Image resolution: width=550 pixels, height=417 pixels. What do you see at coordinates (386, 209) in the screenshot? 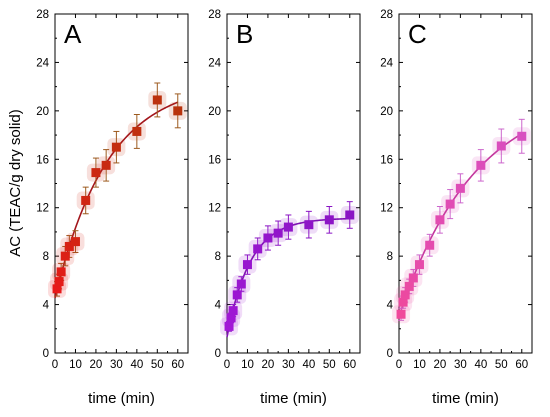
I see `y-tick-label-c: 12` at bounding box center [386, 209].